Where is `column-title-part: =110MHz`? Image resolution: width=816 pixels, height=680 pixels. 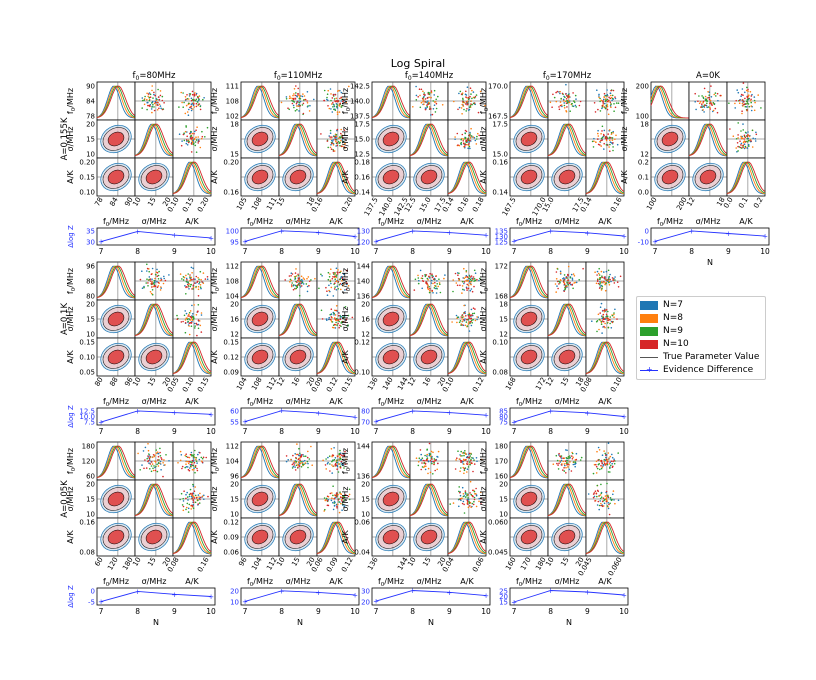 column-title-part: =110MHz is located at coordinates (302, 76).